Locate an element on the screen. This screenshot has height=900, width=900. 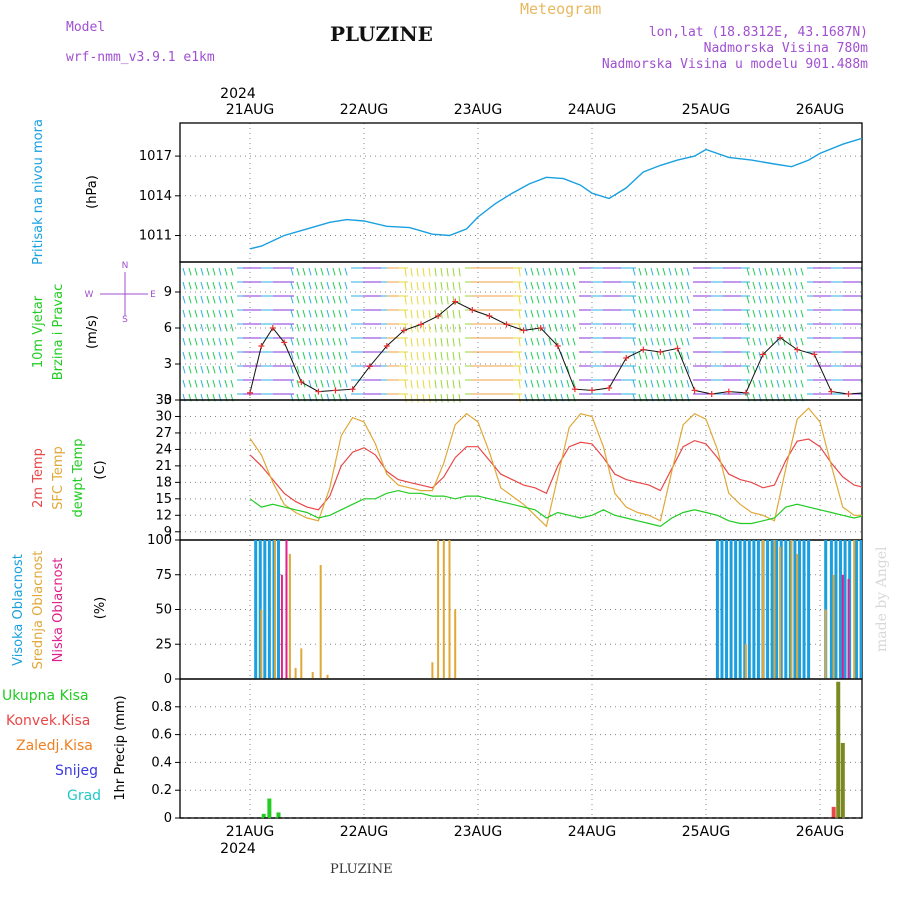
top-day-label: 24AUG is located at coordinates (592, 110).